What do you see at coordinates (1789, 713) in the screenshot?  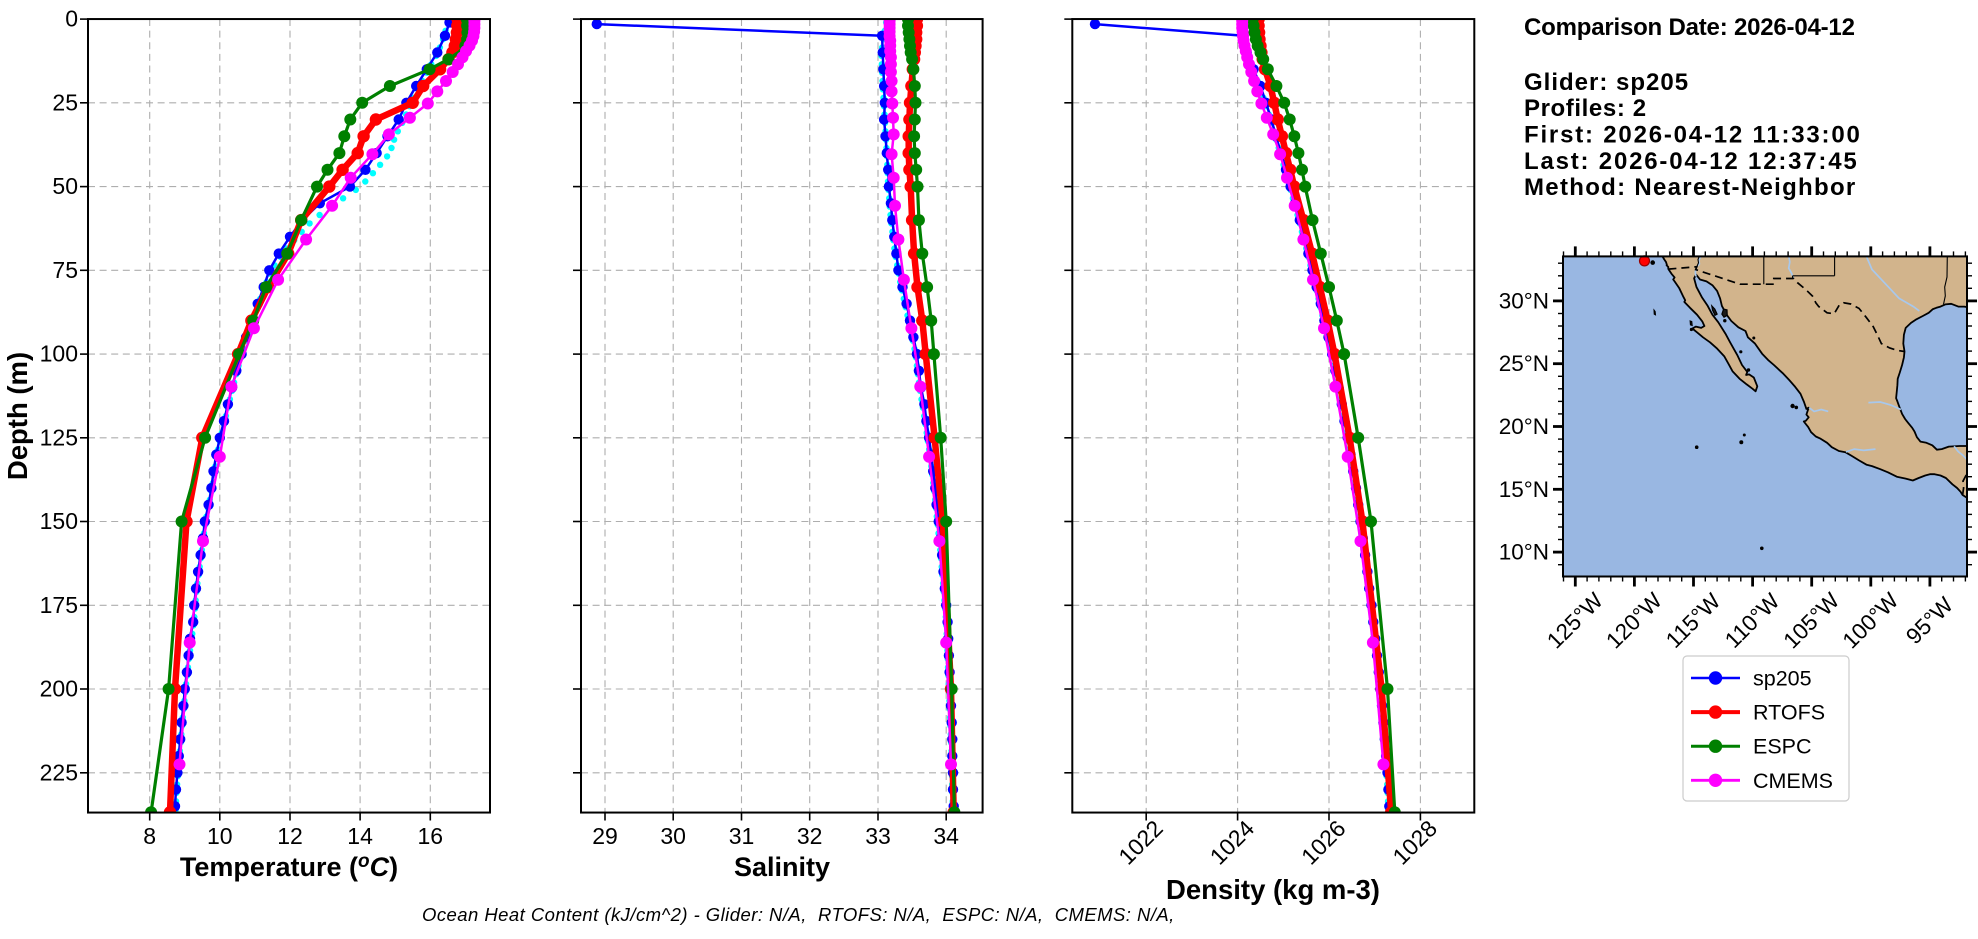 I see `svg-text: RTOFS` at bounding box center [1789, 713].